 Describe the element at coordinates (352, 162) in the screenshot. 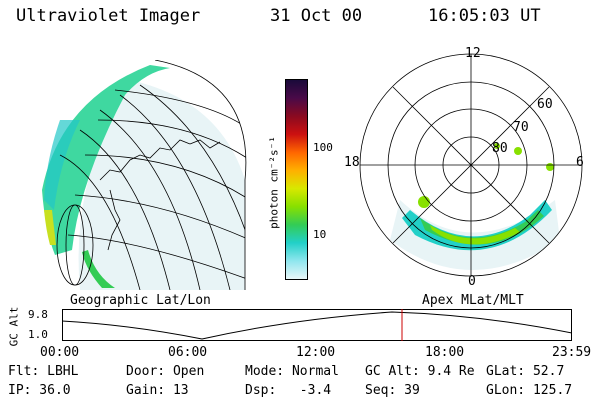

I see `polar-label-left: 18` at that location.